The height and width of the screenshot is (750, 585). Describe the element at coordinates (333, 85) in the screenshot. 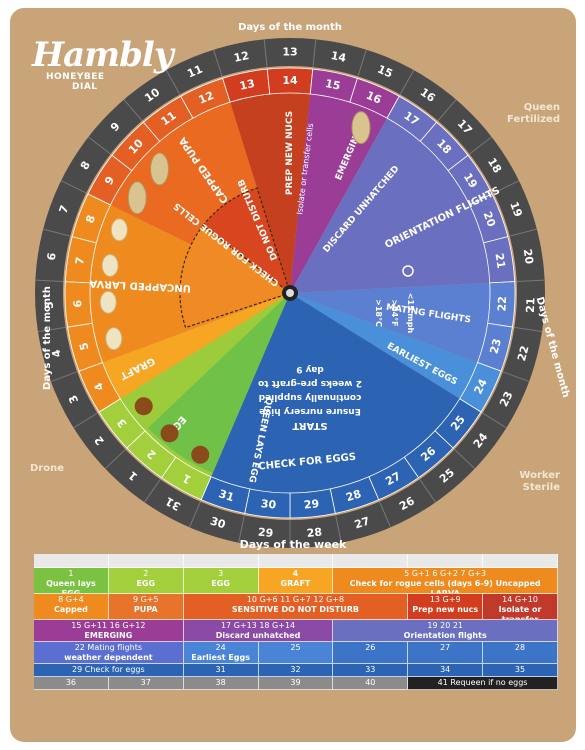

I see `inner-day-number: 15` at that location.